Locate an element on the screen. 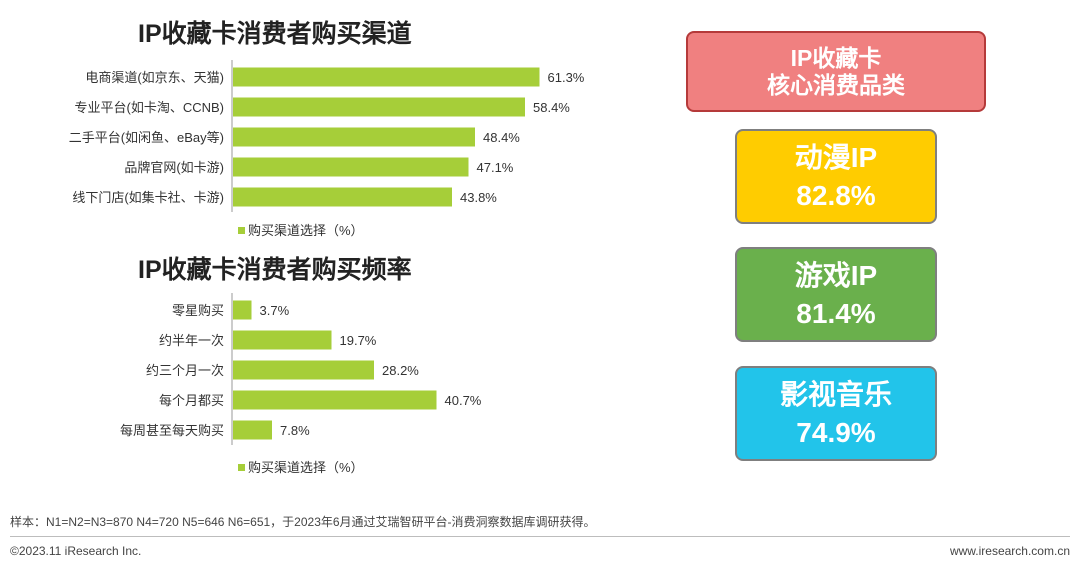 The image size is (1080, 566). data-label: 40.7% is located at coordinates (463, 400).